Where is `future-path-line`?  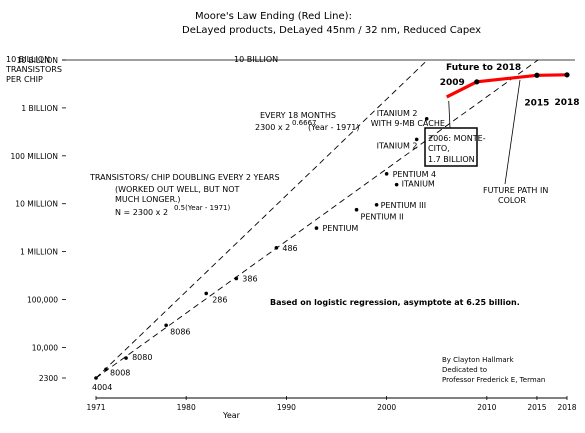 future-path-line is located at coordinates (506, 86).